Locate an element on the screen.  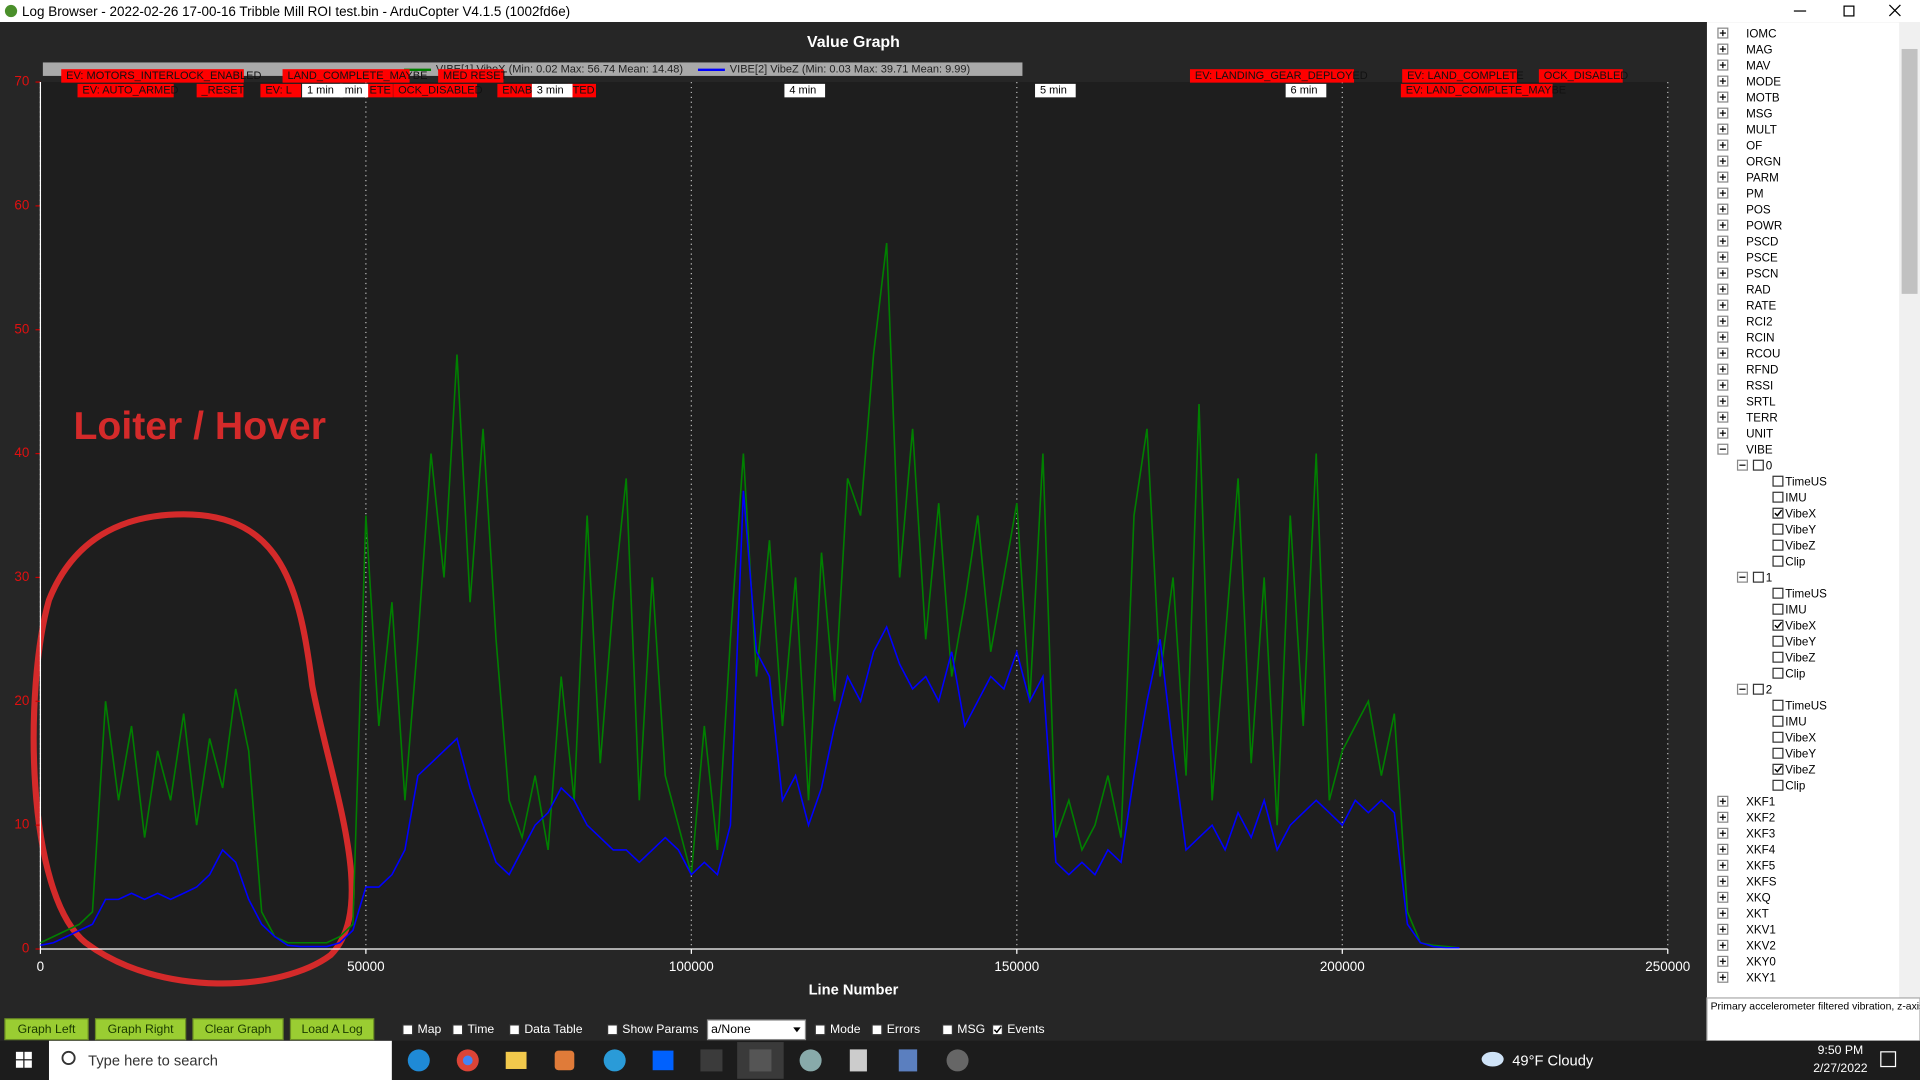
app-edge is located at coordinates (418, 1060).